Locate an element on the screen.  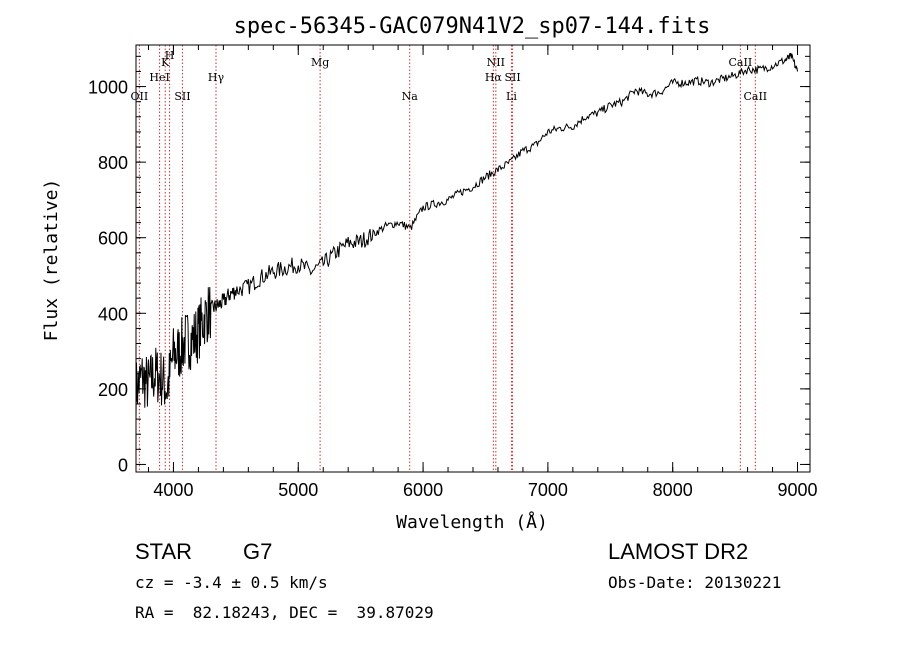
coordinates-readout: RA = 82.18243, DEC = 39.87029 is located at coordinates (284, 612).